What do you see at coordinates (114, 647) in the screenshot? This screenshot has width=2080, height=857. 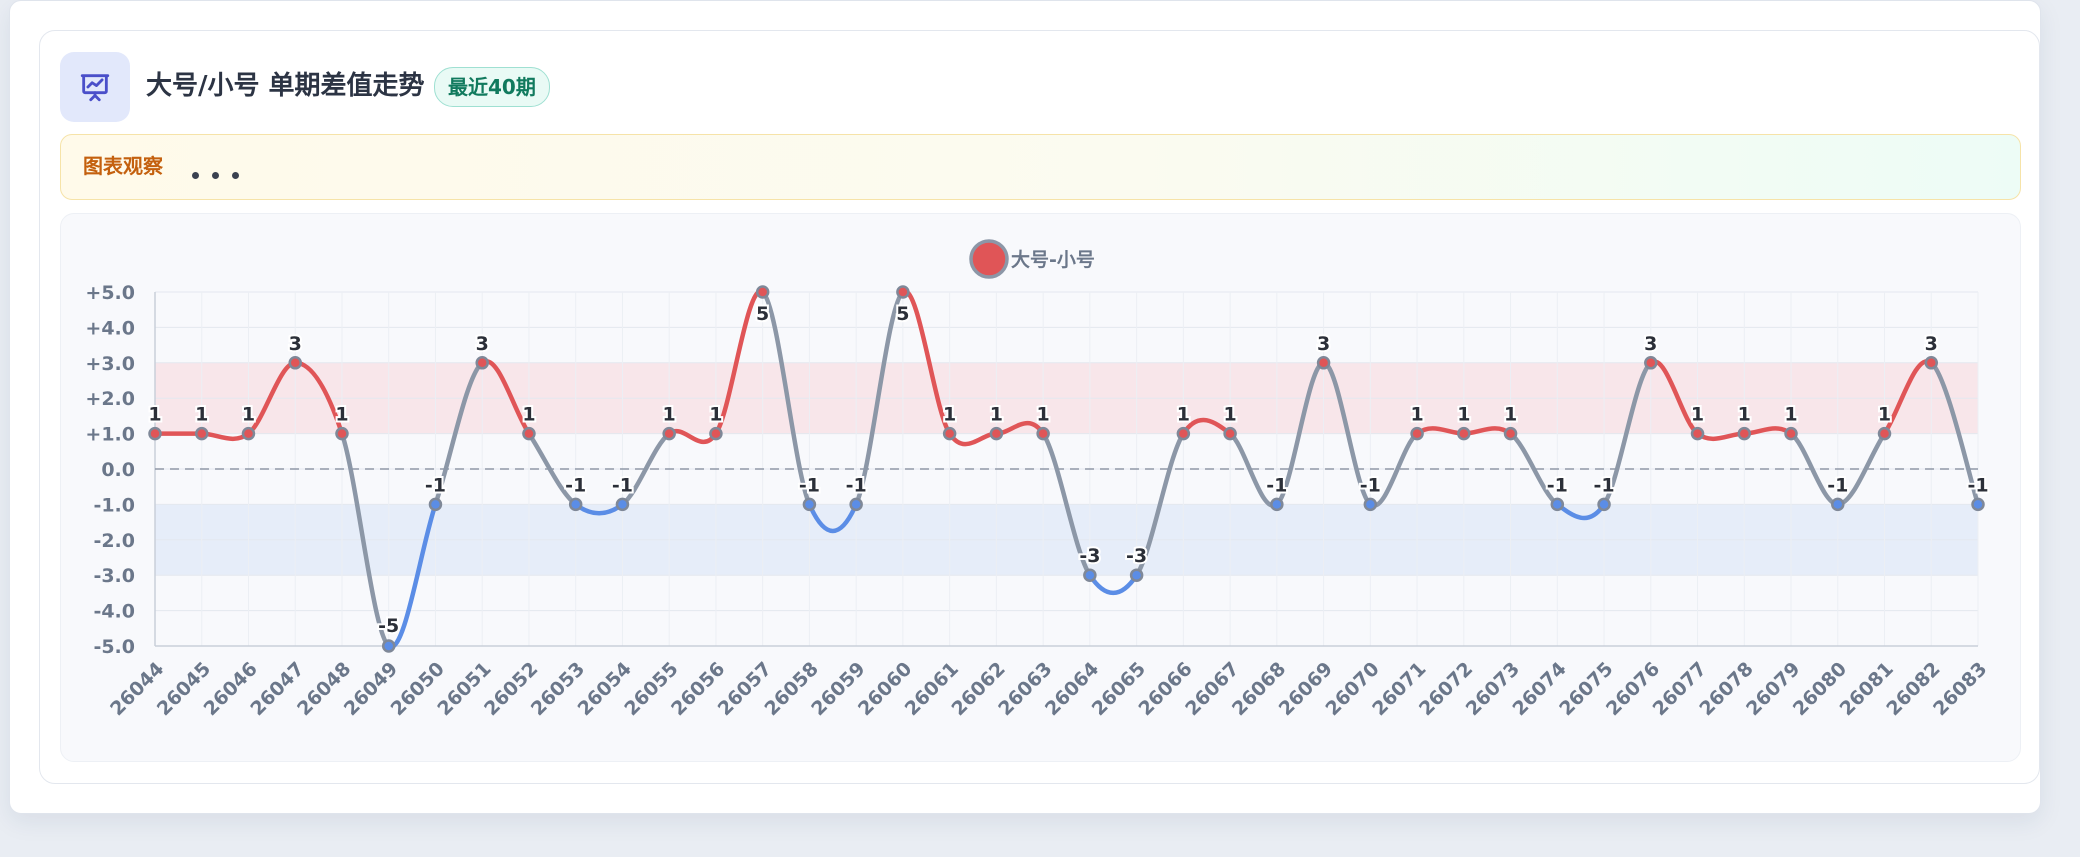 I see `y-tick-label: -5.0` at bounding box center [114, 647].